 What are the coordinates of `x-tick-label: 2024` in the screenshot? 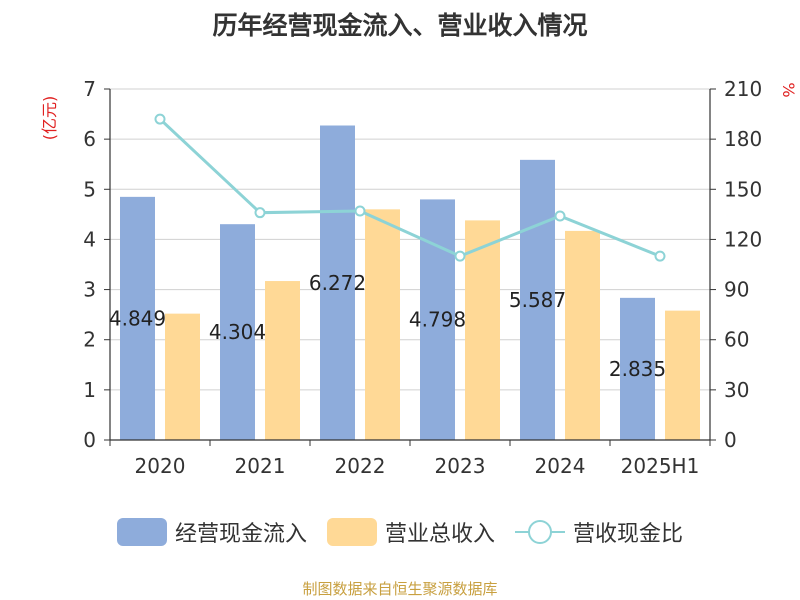 It's located at (560, 466).